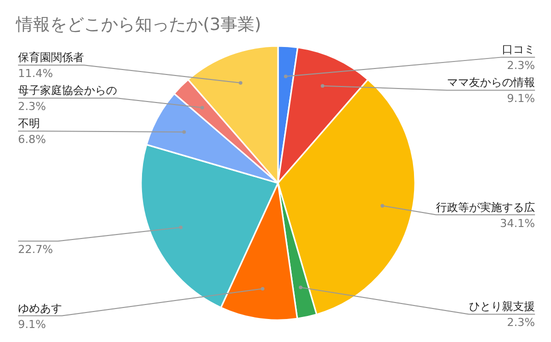  Describe the element at coordinates (518, 49) in the screenshot. I see `slice-label: 口コミ` at that location.